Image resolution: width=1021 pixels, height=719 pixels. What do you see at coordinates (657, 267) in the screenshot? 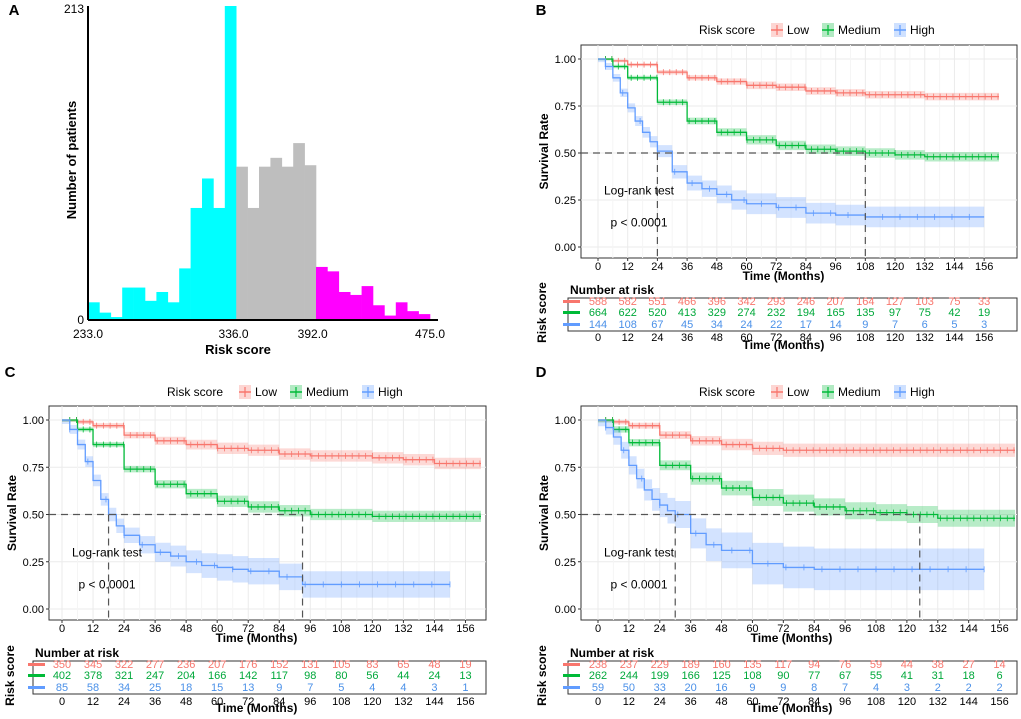
I see `x-tick-label: 24` at bounding box center [657, 267].